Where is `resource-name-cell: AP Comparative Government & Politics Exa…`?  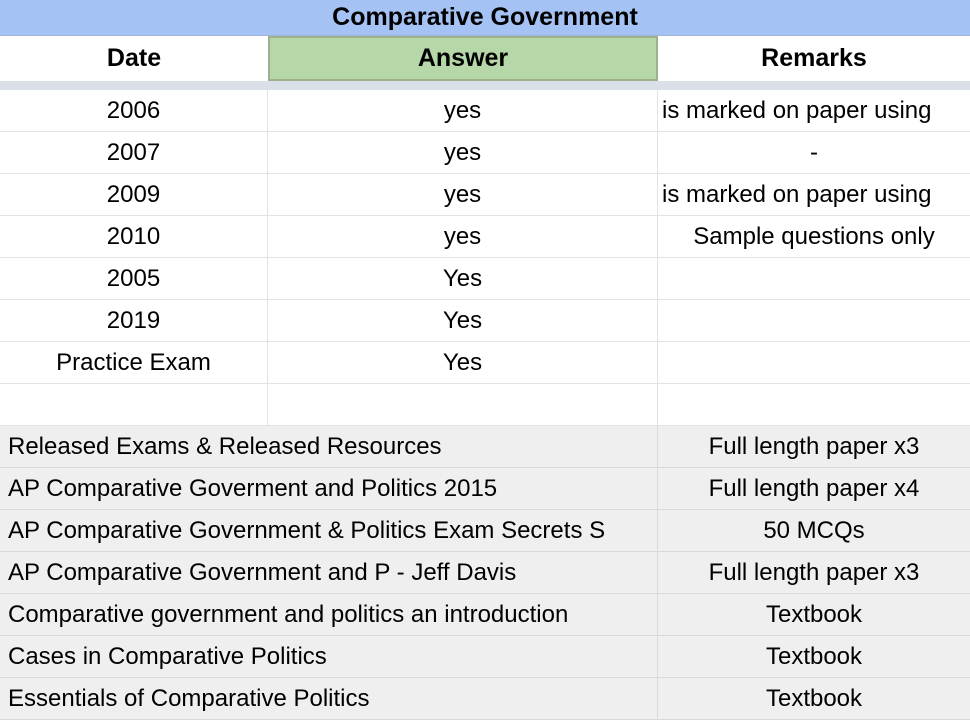
resource-name-cell: AP Comparative Government & Politics Exa… is located at coordinates (329, 530).